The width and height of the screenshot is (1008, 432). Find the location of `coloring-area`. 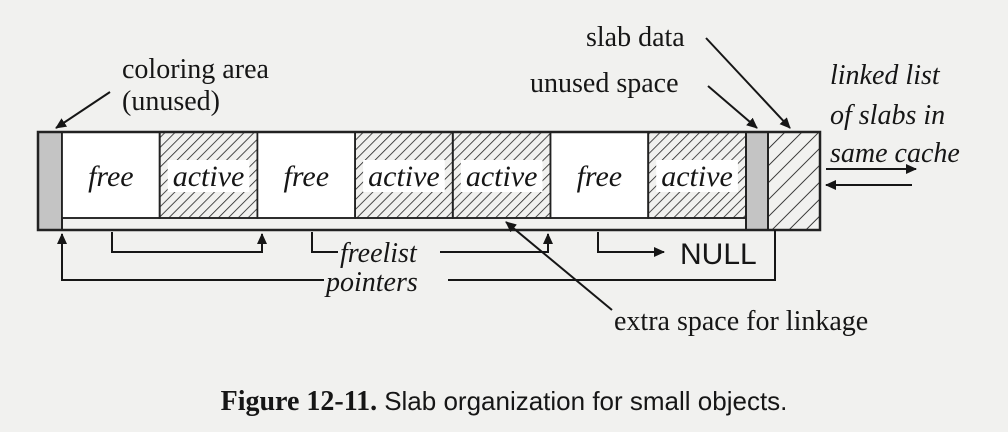

coloring-area is located at coordinates (50, 181).